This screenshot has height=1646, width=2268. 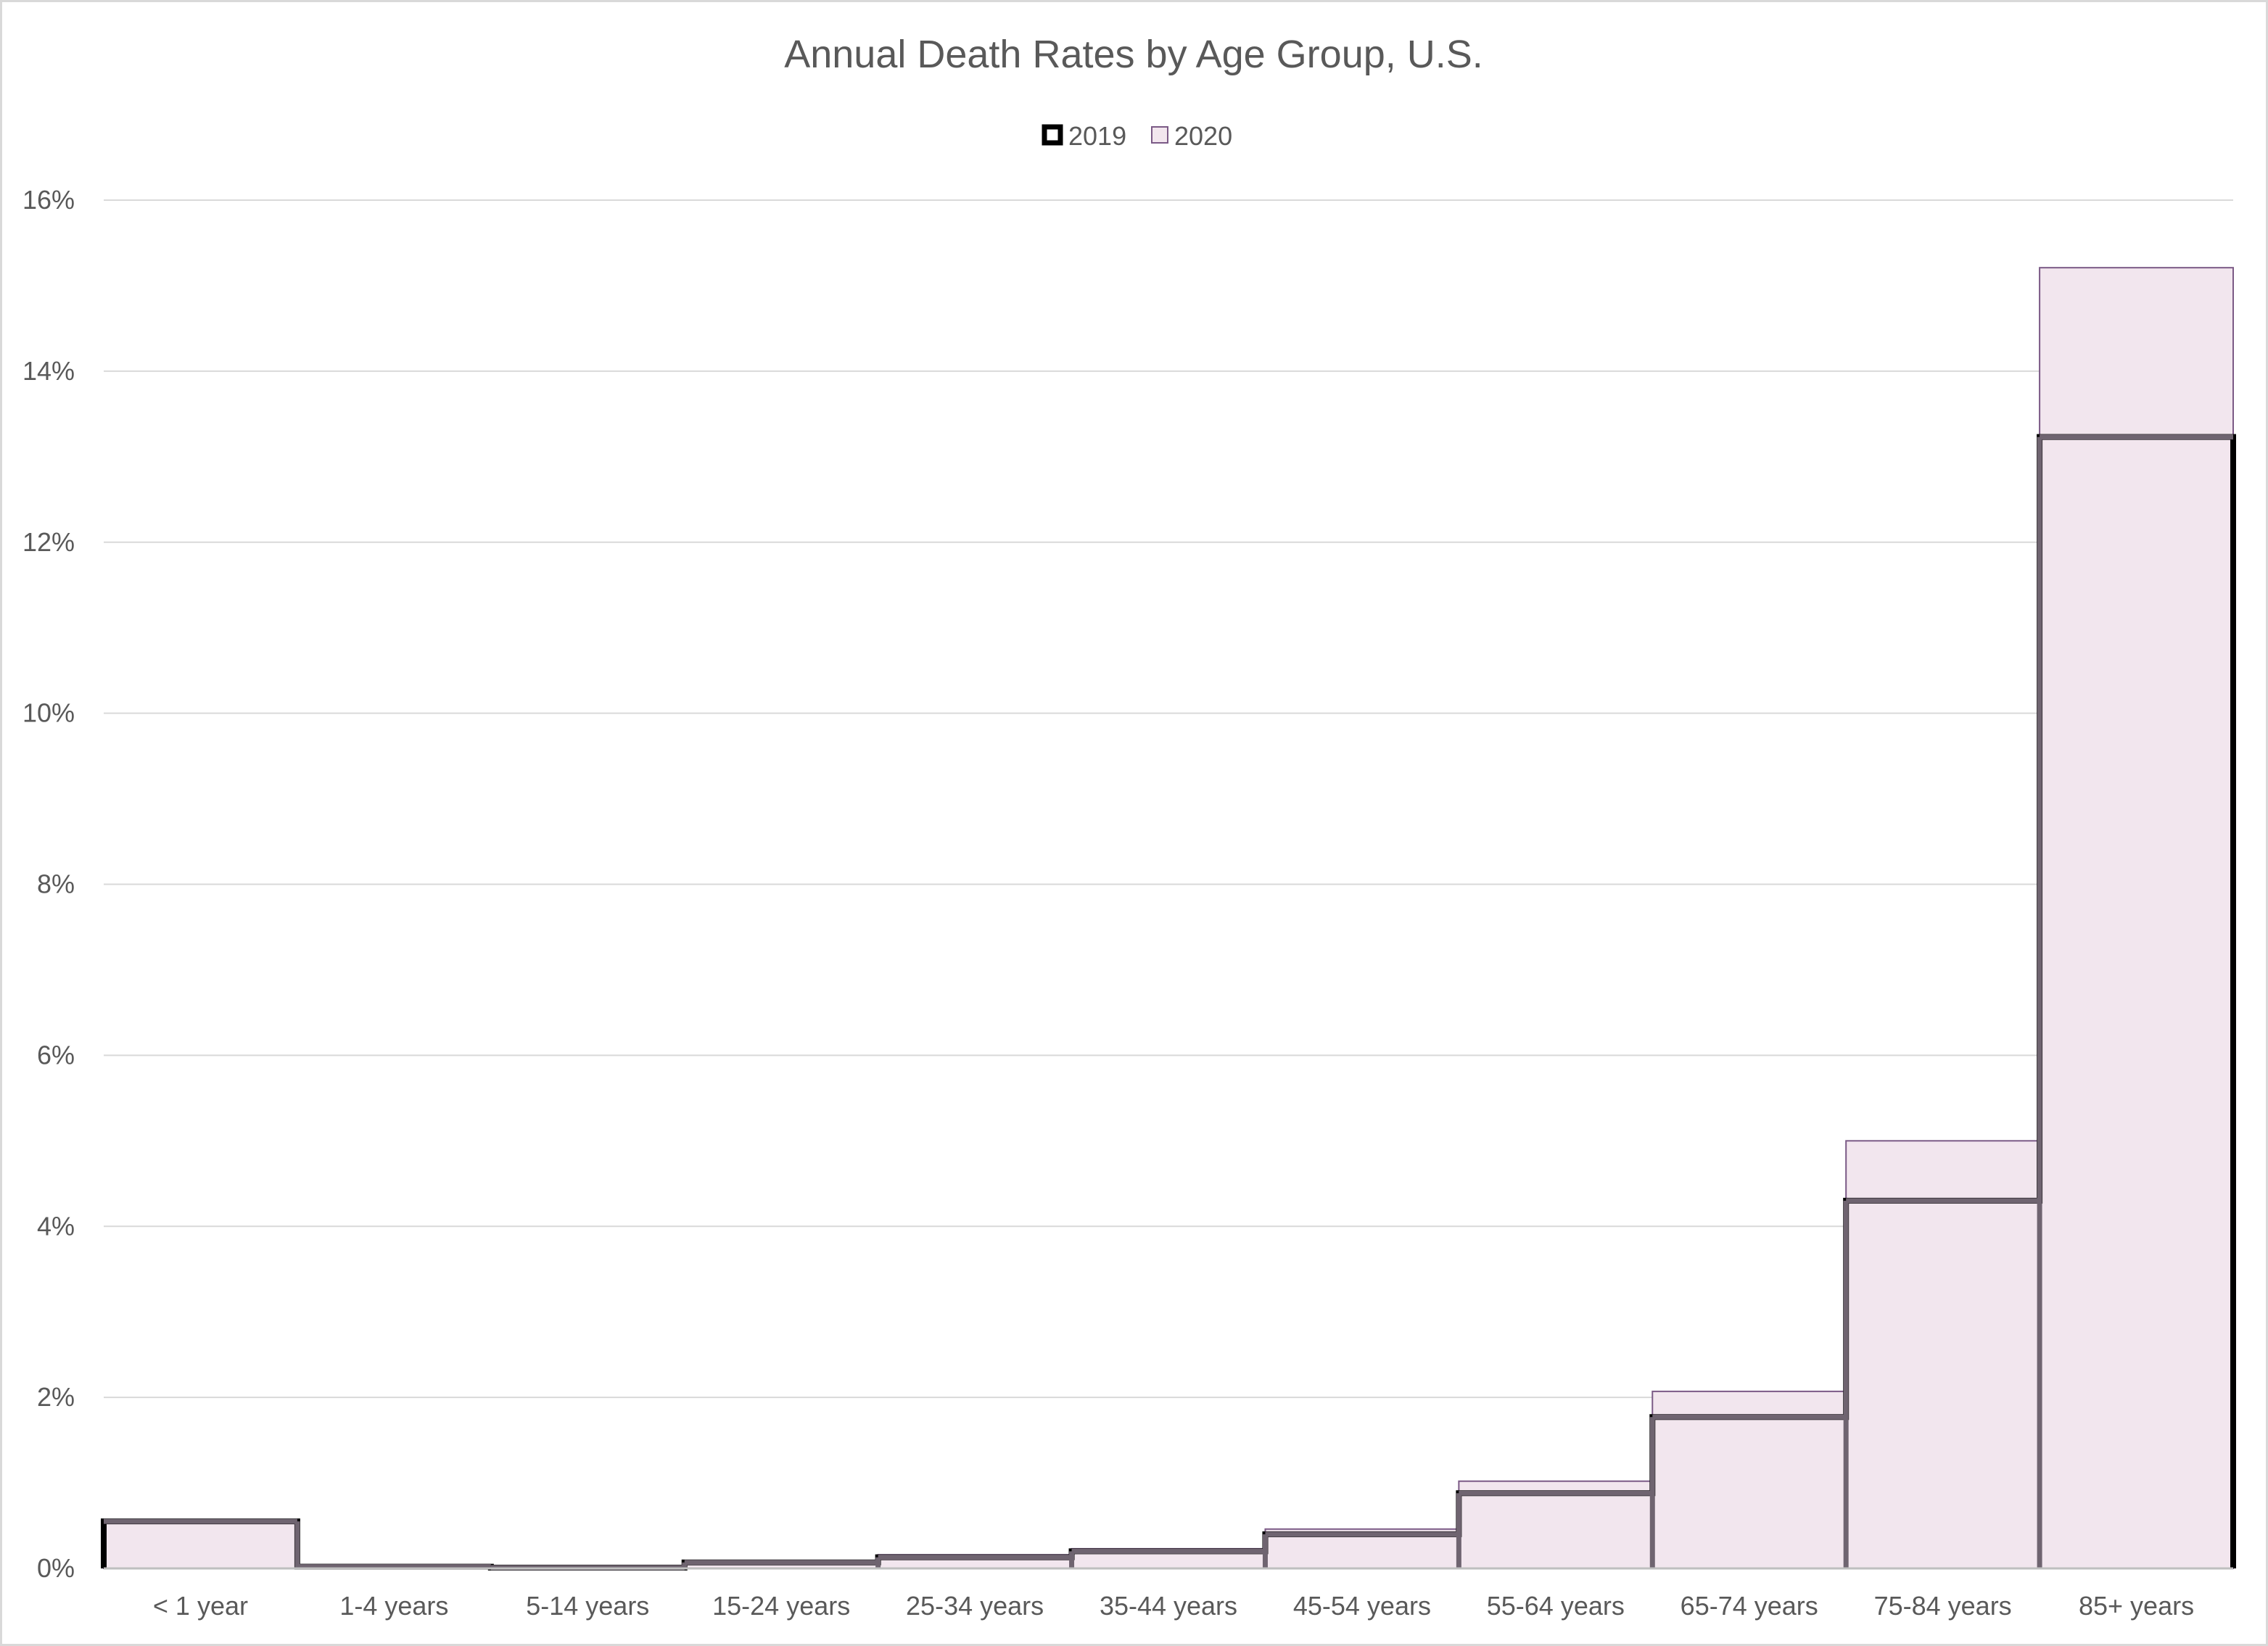 I want to click on x-tick-label: 15-24 years, so click(x=781, y=1606).